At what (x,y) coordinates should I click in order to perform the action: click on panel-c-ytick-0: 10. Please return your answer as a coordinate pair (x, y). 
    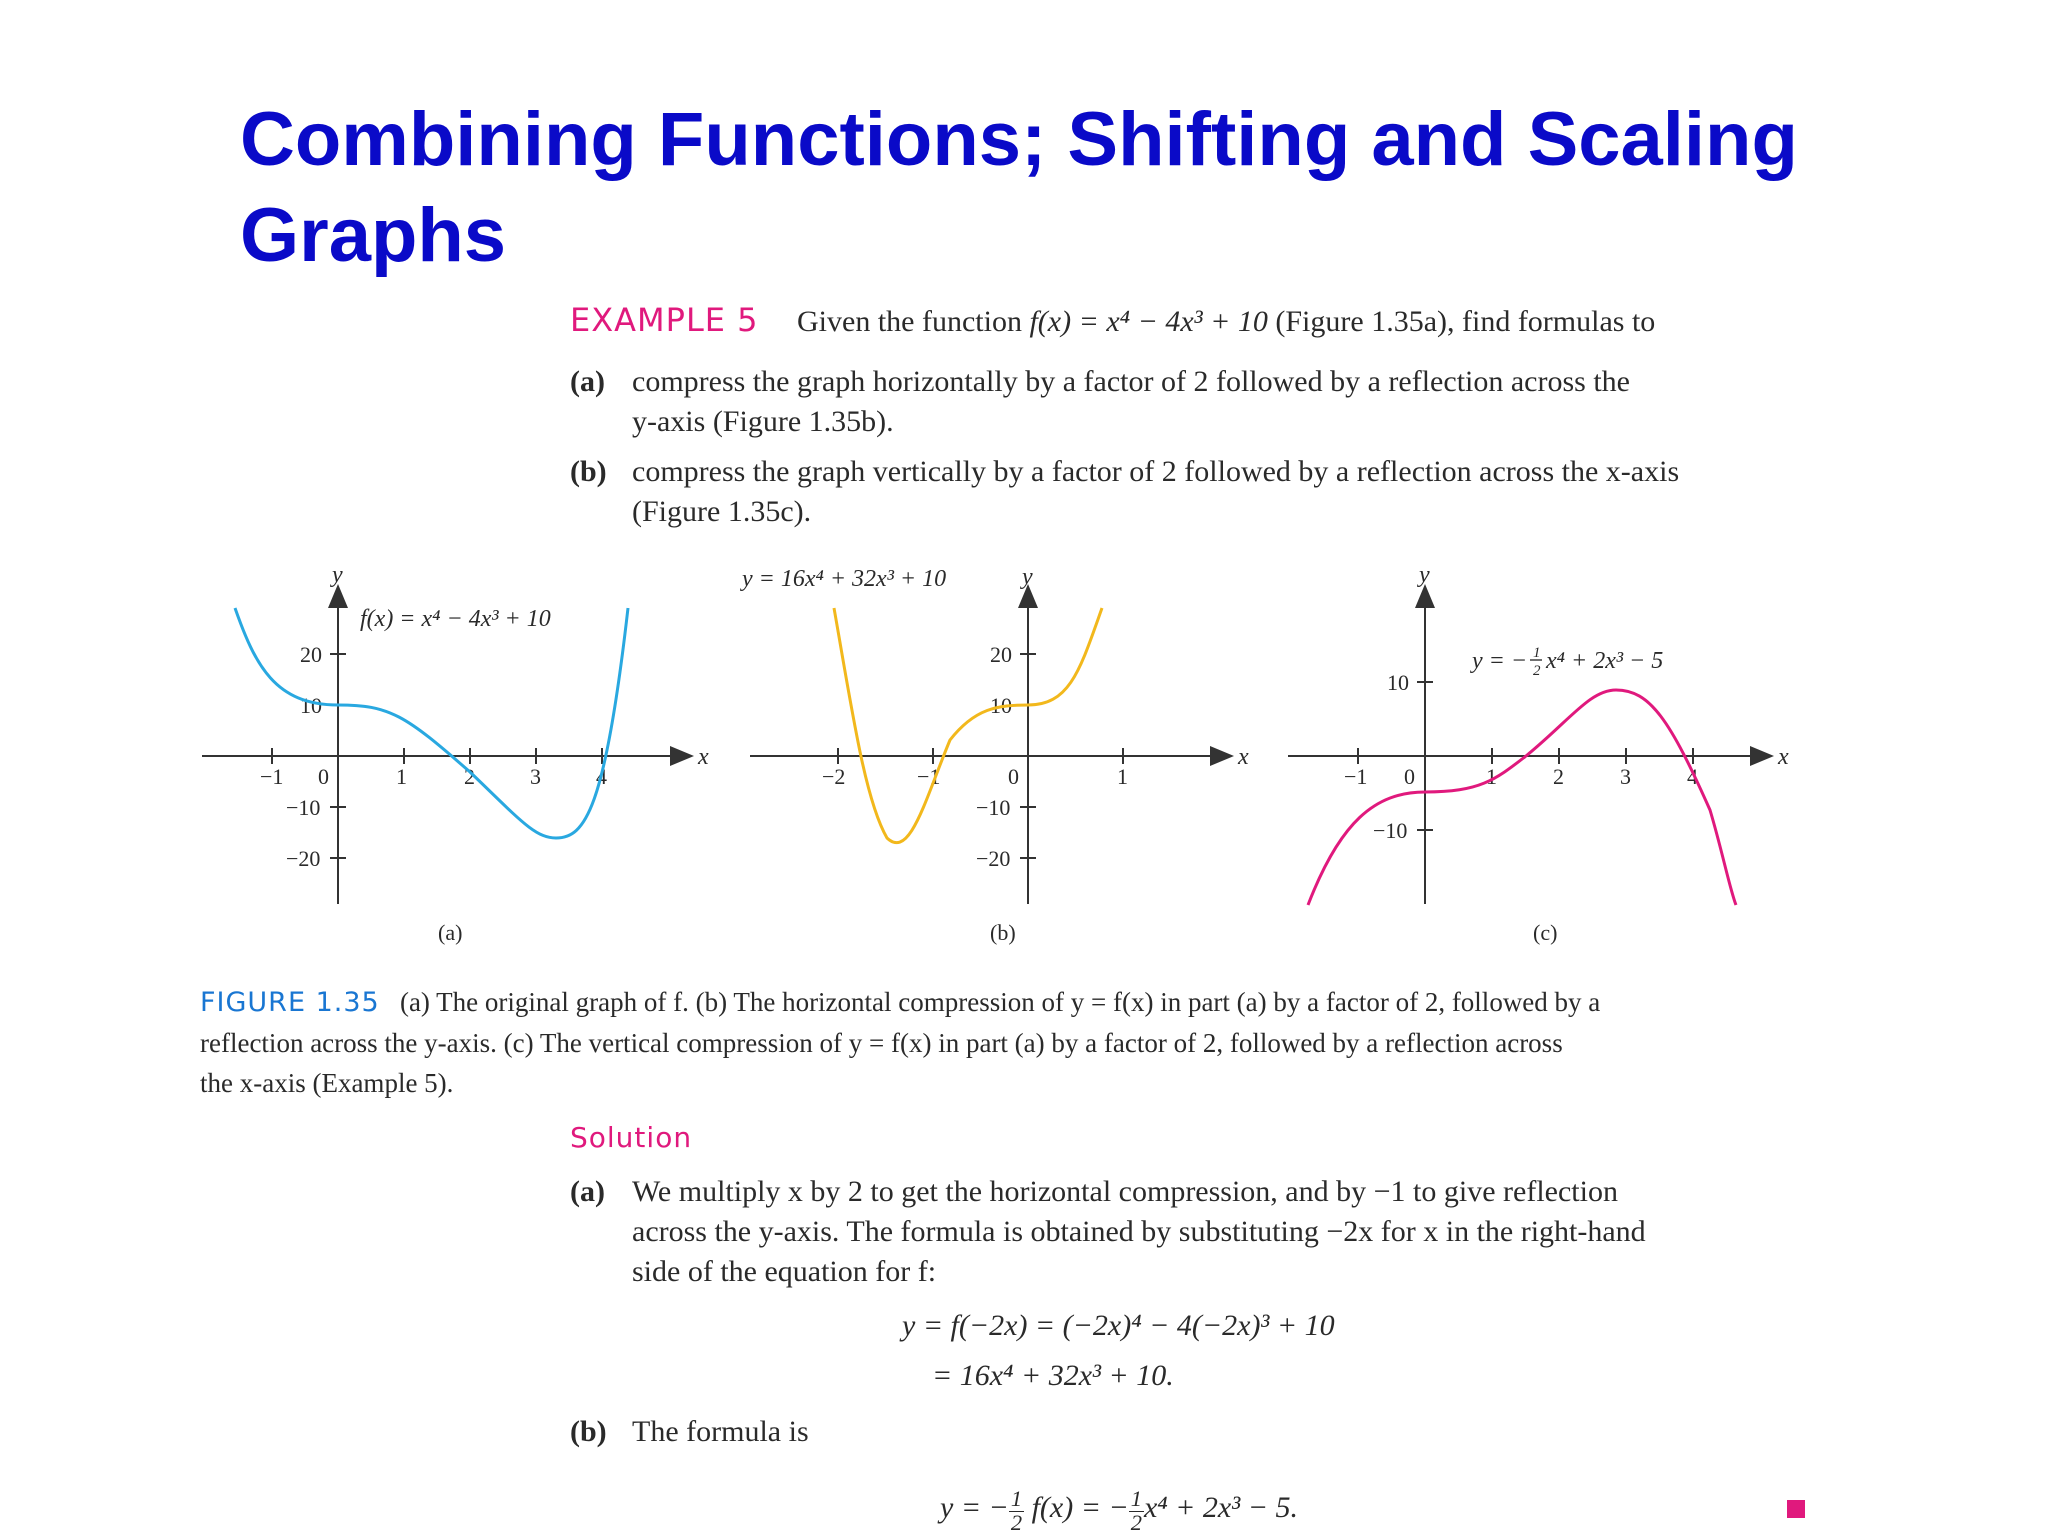
    Looking at the image, I should click on (1398, 682).